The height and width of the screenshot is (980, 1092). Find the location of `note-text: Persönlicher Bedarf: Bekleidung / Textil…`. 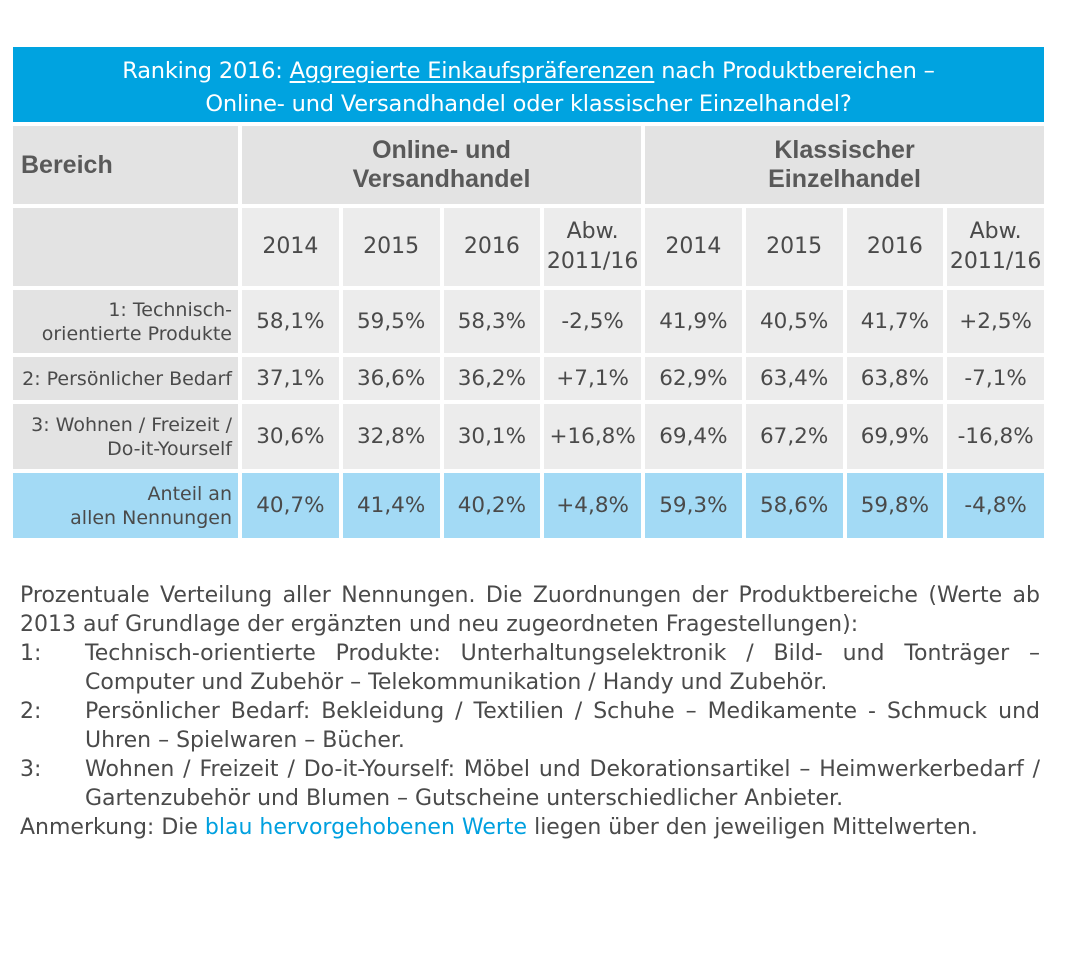

note-text: Persönlicher Bedarf: Bekleidung / Textil… is located at coordinates (562, 726).